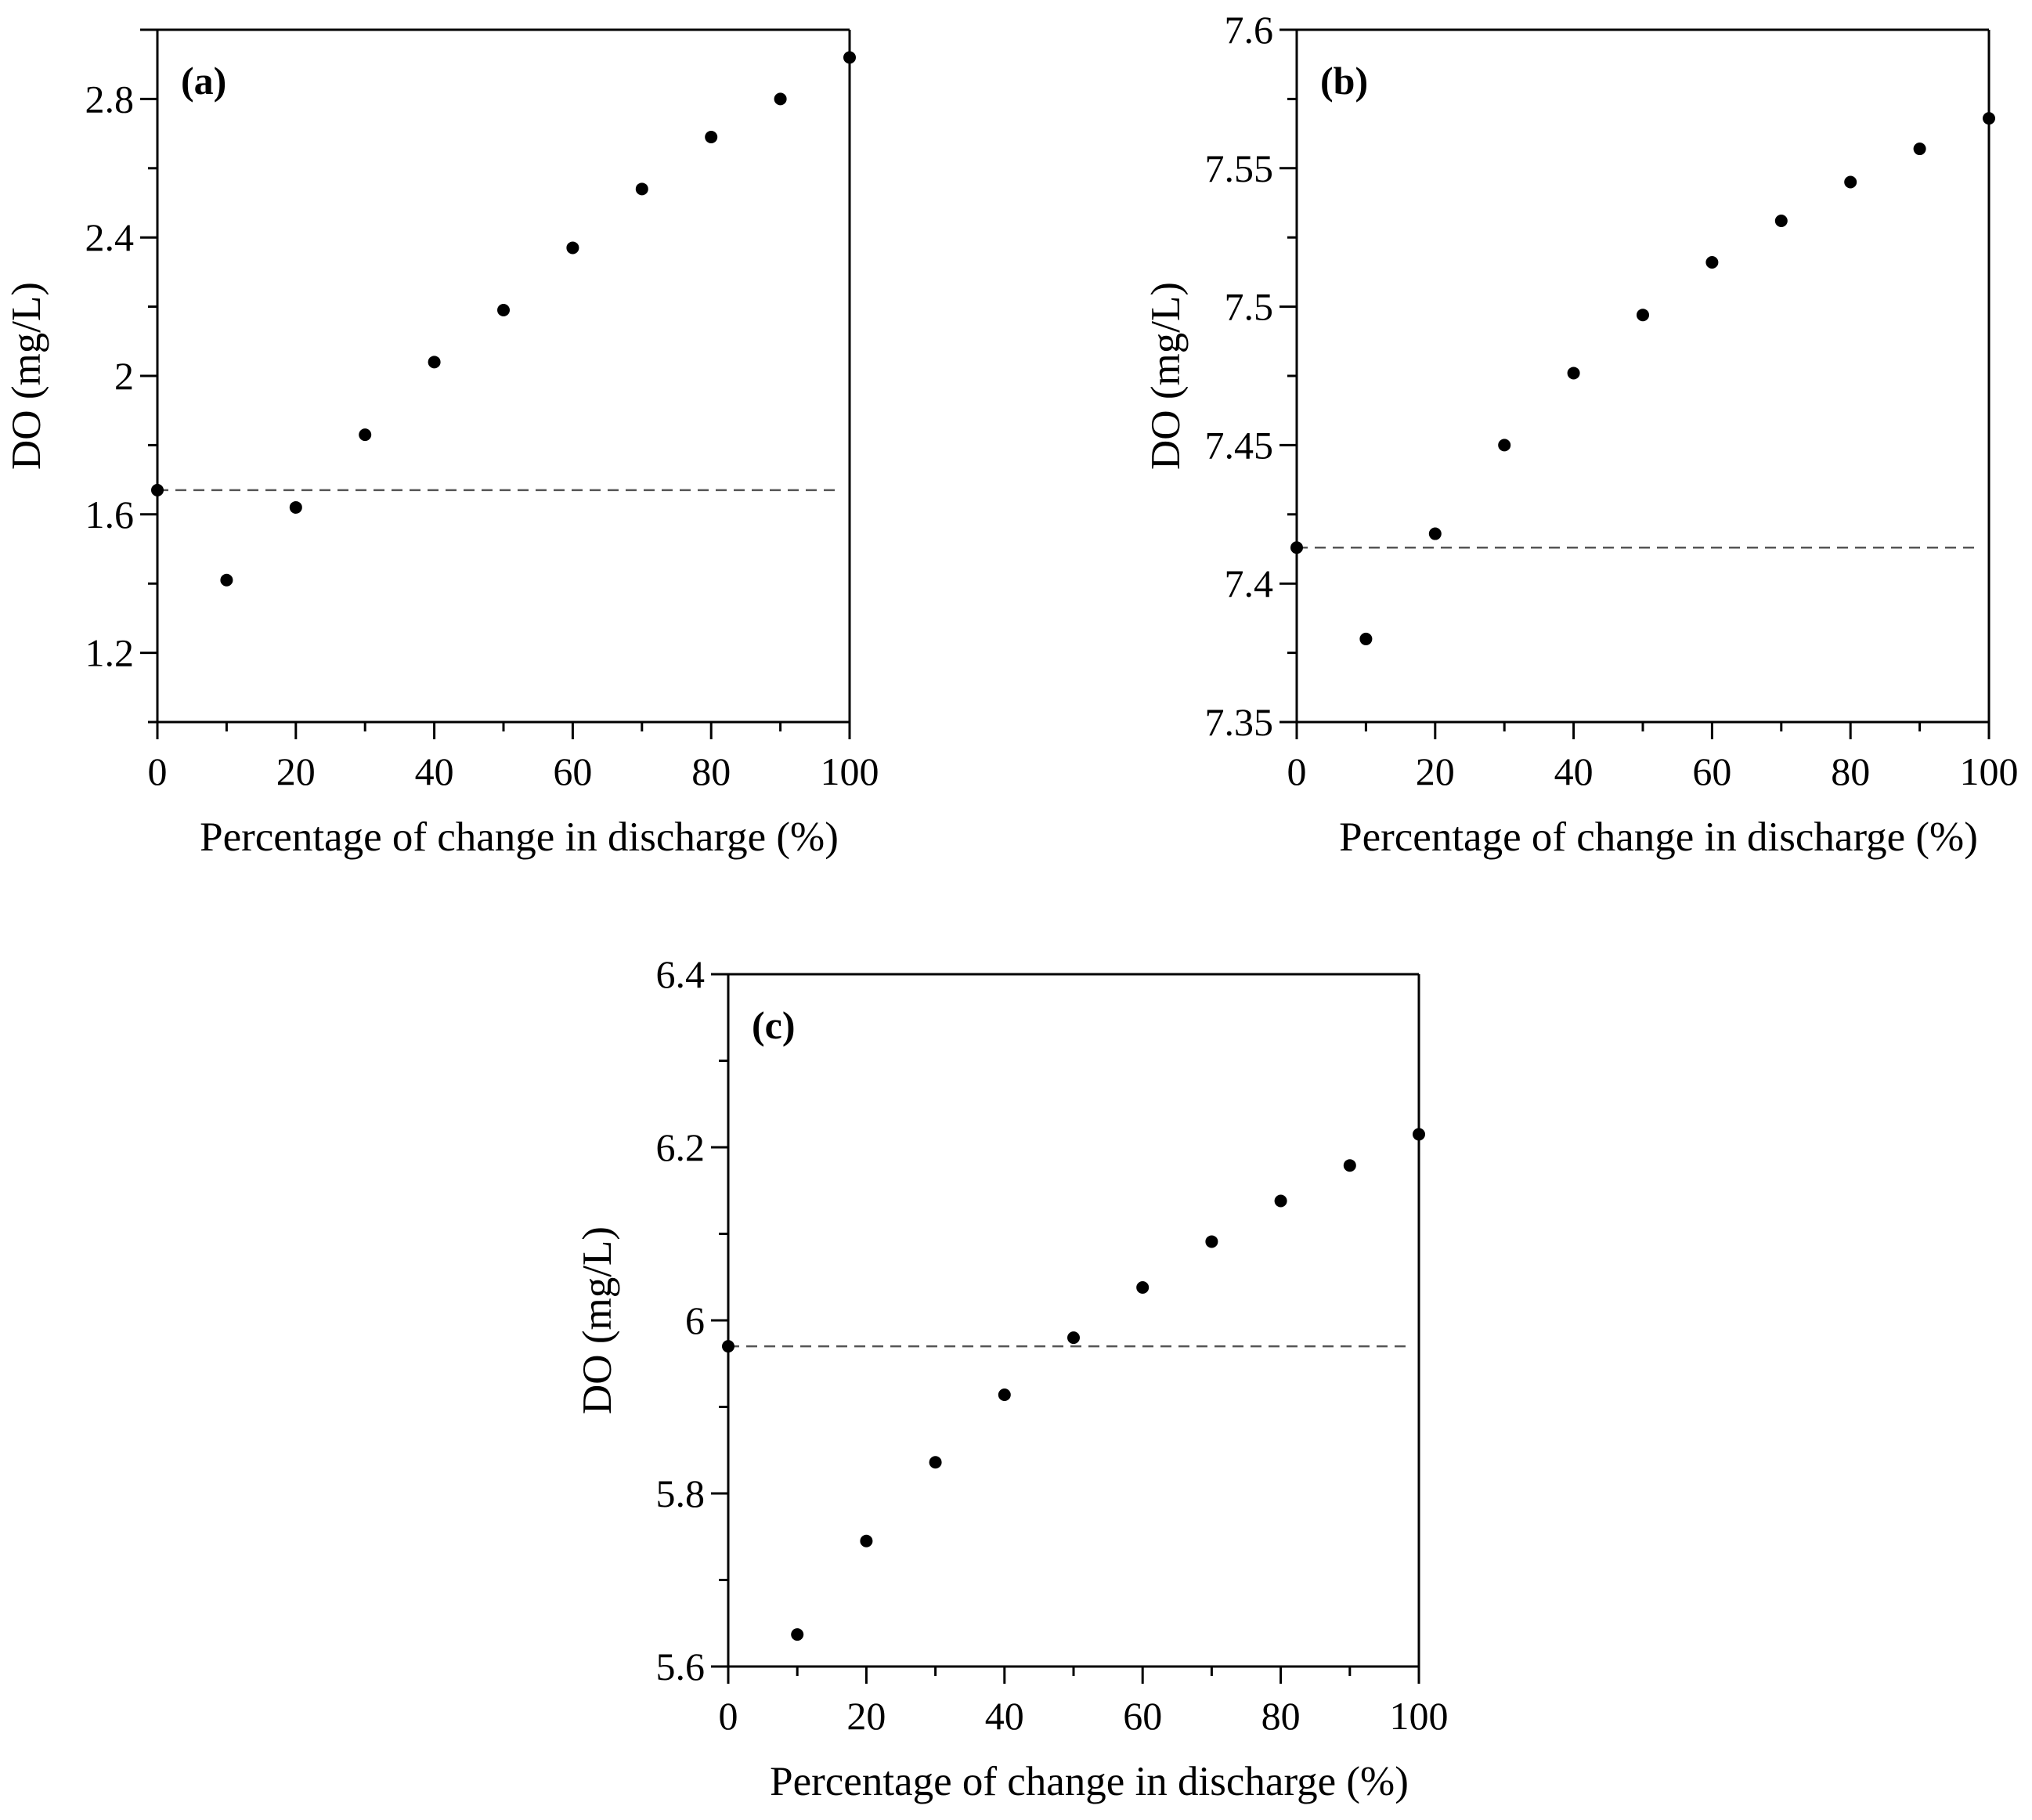  What do you see at coordinates (1239, 722) in the screenshot?
I see `y-tick-label: 7.35` at bounding box center [1239, 722].